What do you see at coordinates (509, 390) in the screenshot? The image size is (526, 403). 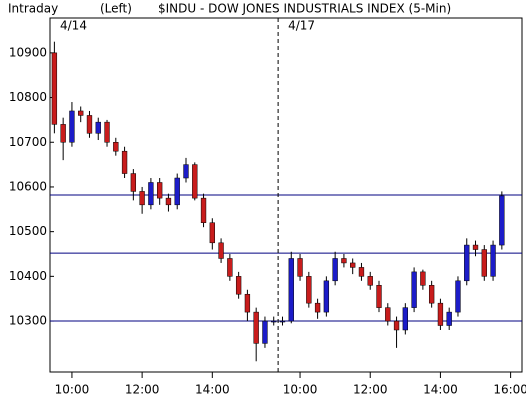 I see `x-tick-label: 16:00` at bounding box center [509, 390].